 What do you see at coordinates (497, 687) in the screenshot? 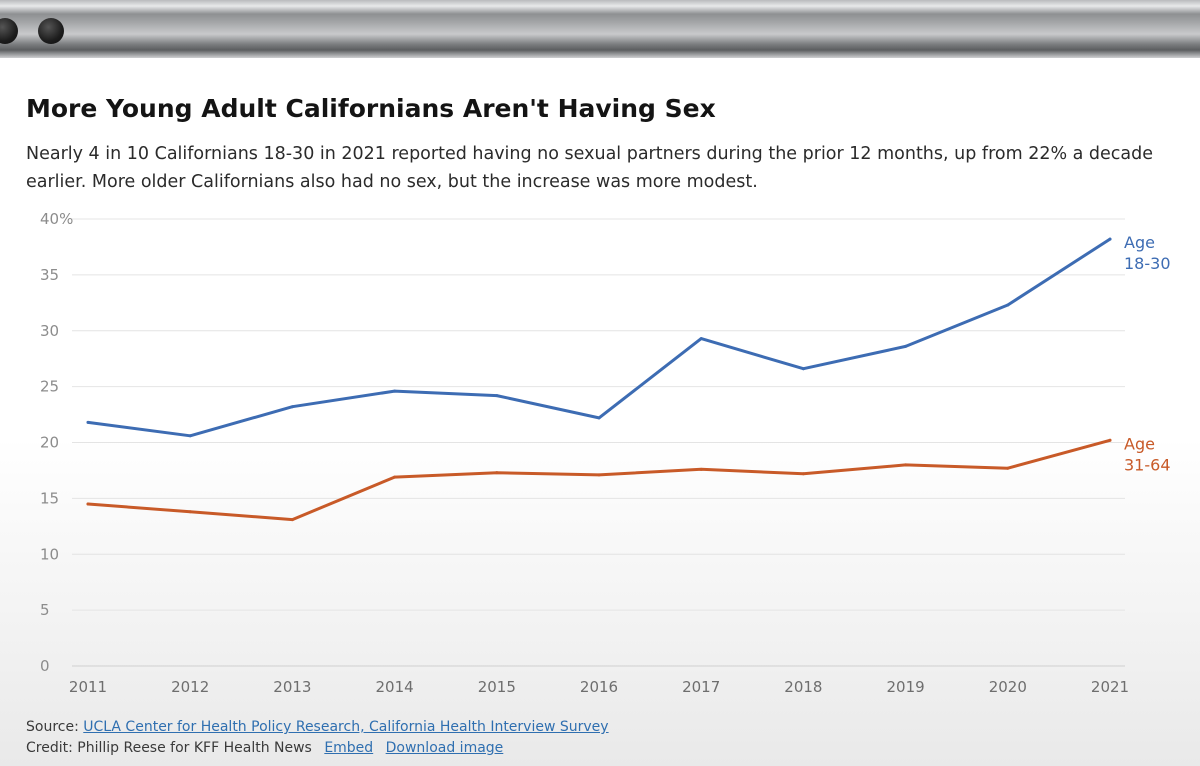
I see `x-tick-label: 2015` at bounding box center [497, 687].